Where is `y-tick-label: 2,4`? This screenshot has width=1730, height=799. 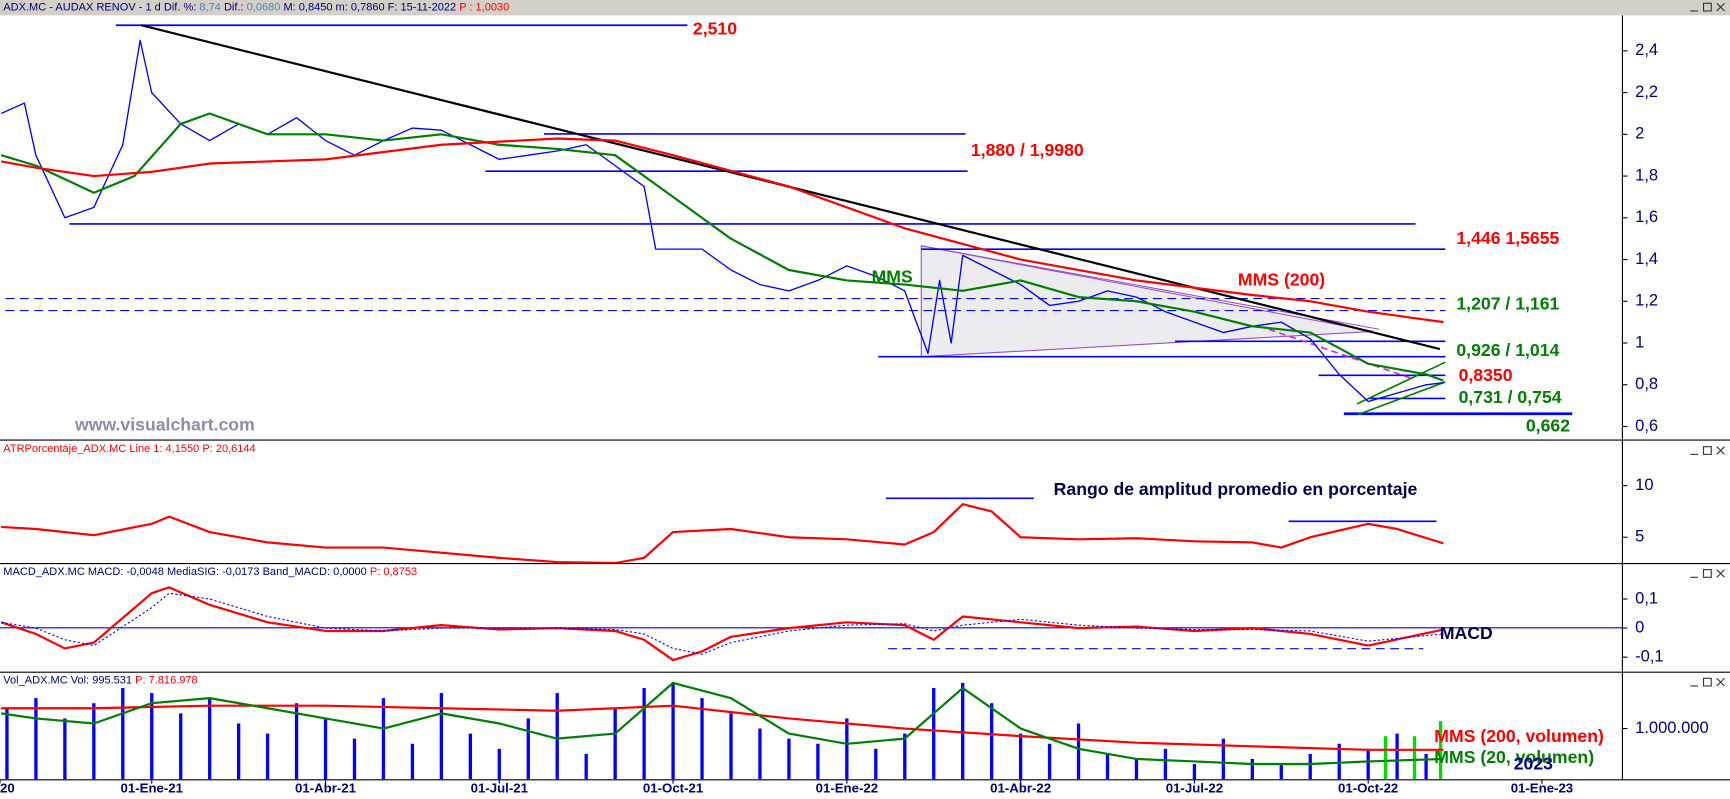
y-tick-label: 2,4 is located at coordinates (1646, 50).